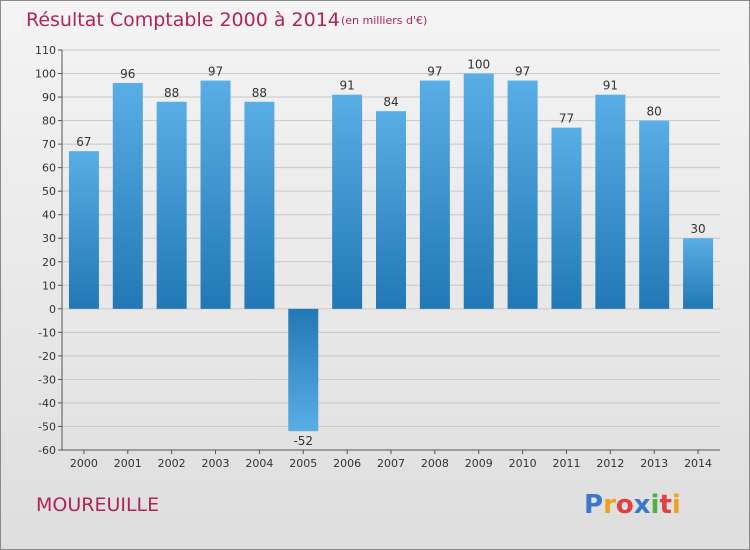 Image resolution: width=750 pixels, height=550 pixels. I want to click on data-label-2003: 97, so click(215, 72).